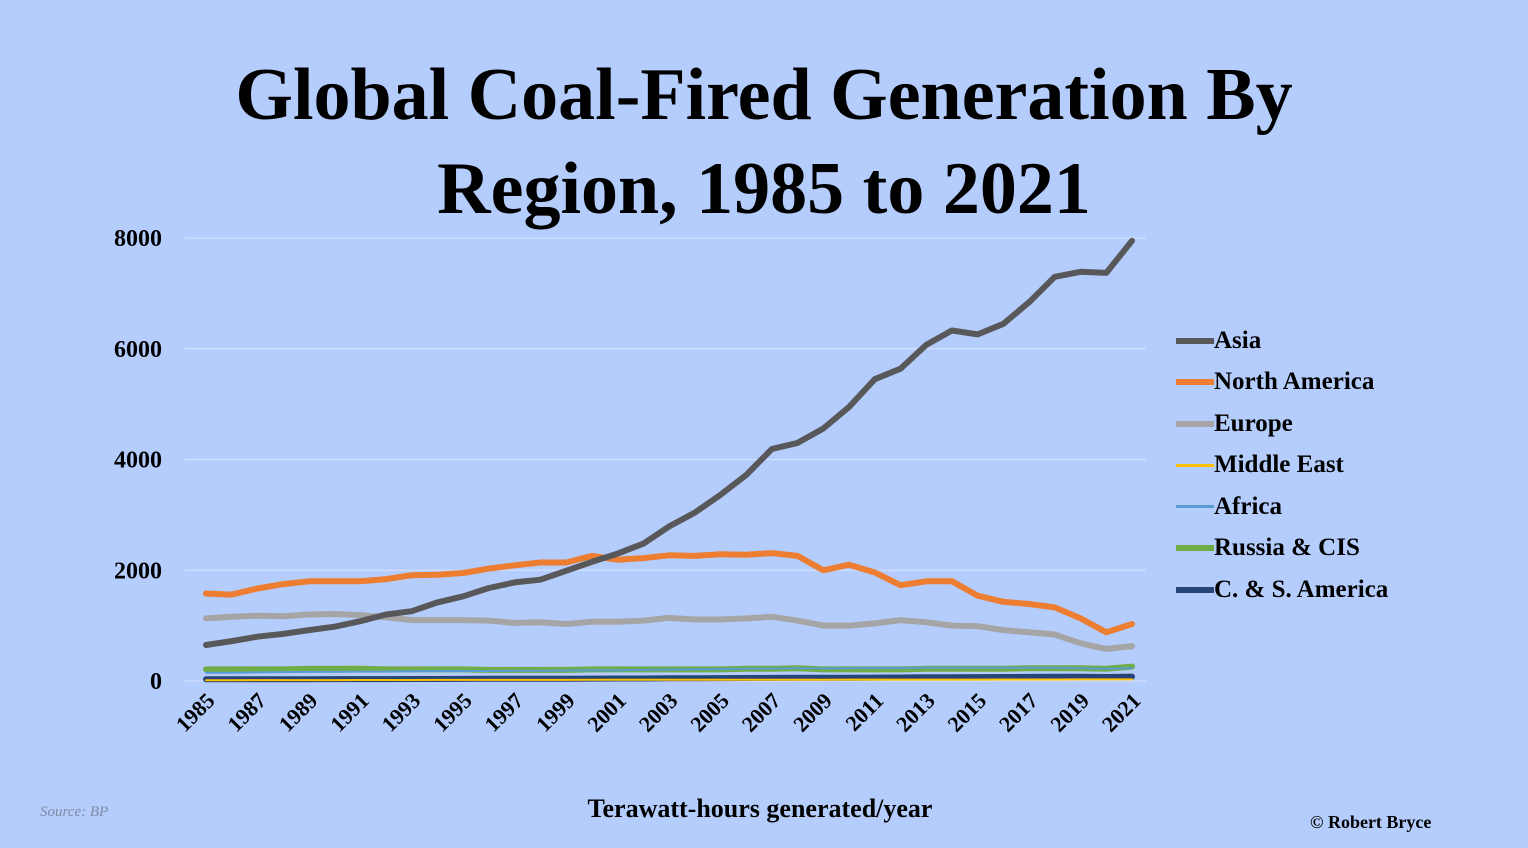 This screenshot has width=1528, height=848. Describe the element at coordinates (74, 812) in the screenshot. I see `source-note: Source: BP` at that location.